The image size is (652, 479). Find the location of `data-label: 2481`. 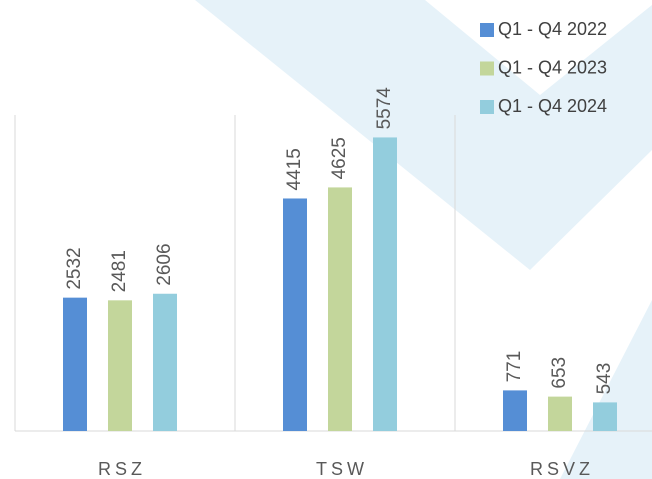

data-label: 2481 is located at coordinates (119, 271).